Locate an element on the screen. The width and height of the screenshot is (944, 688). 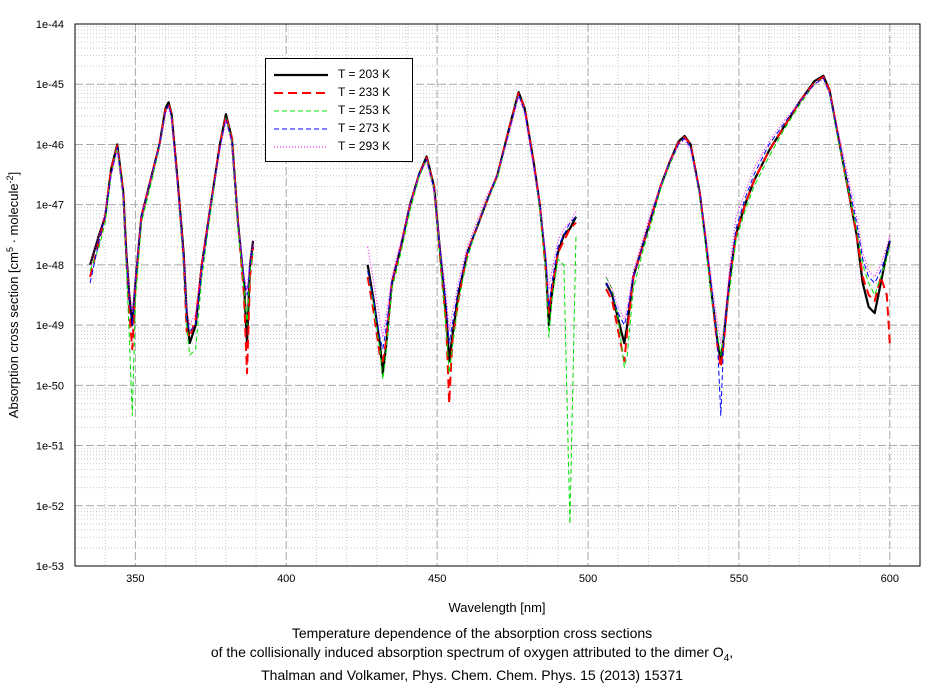
legend-entry: T = 253 K is located at coordinates (340, 111).